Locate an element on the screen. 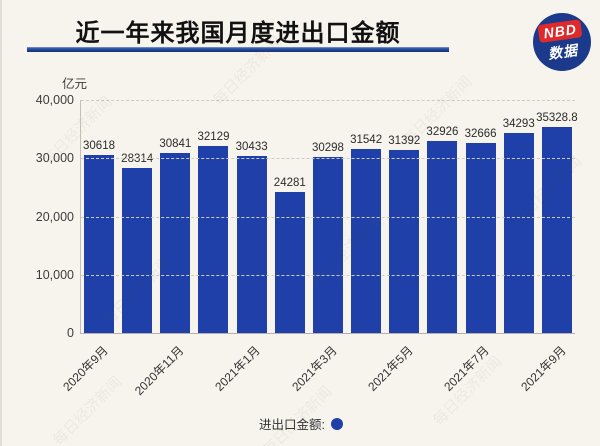 The height and width of the screenshot is (446, 600). nbd-logo: NBD 数据 is located at coordinates (562, 42).